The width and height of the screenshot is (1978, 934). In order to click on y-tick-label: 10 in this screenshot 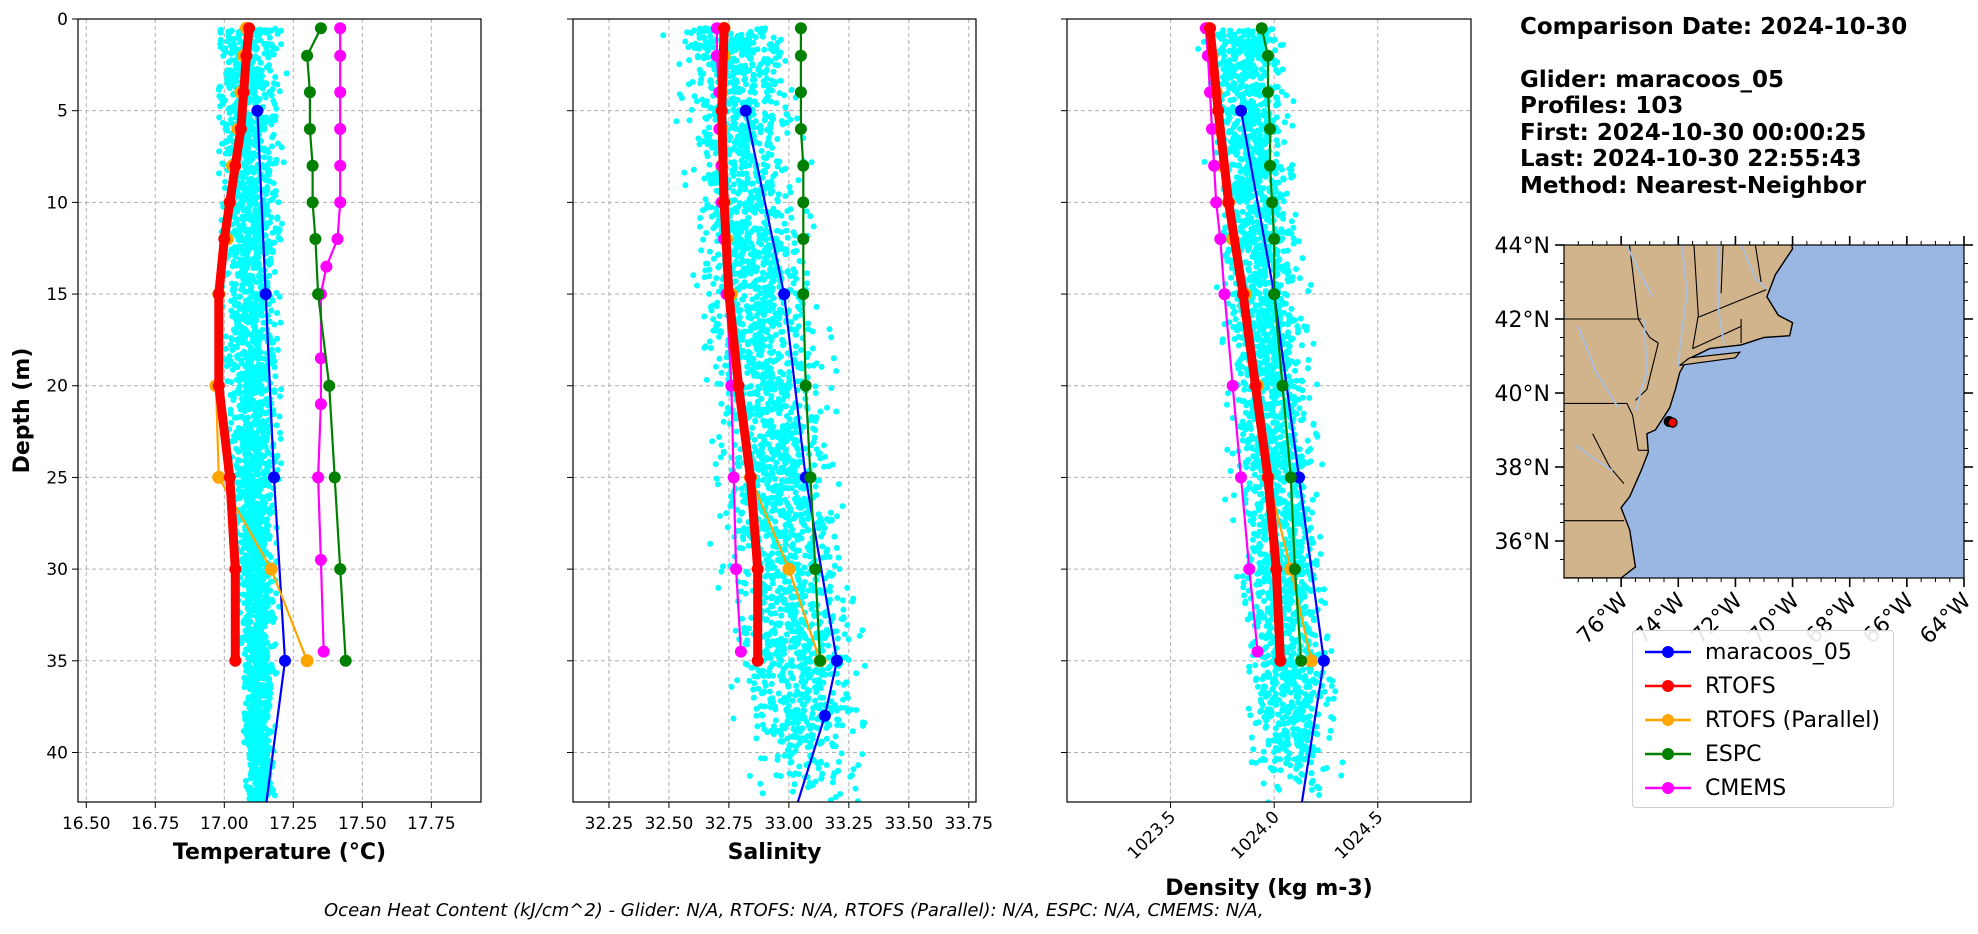, I will do `click(57, 203)`.